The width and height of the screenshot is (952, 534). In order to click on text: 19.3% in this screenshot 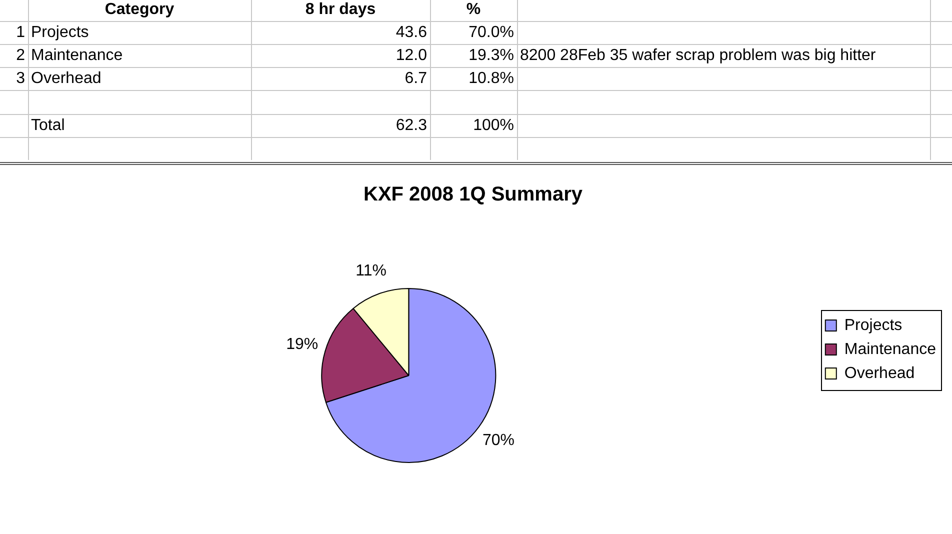, I will do `click(491, 56)`.